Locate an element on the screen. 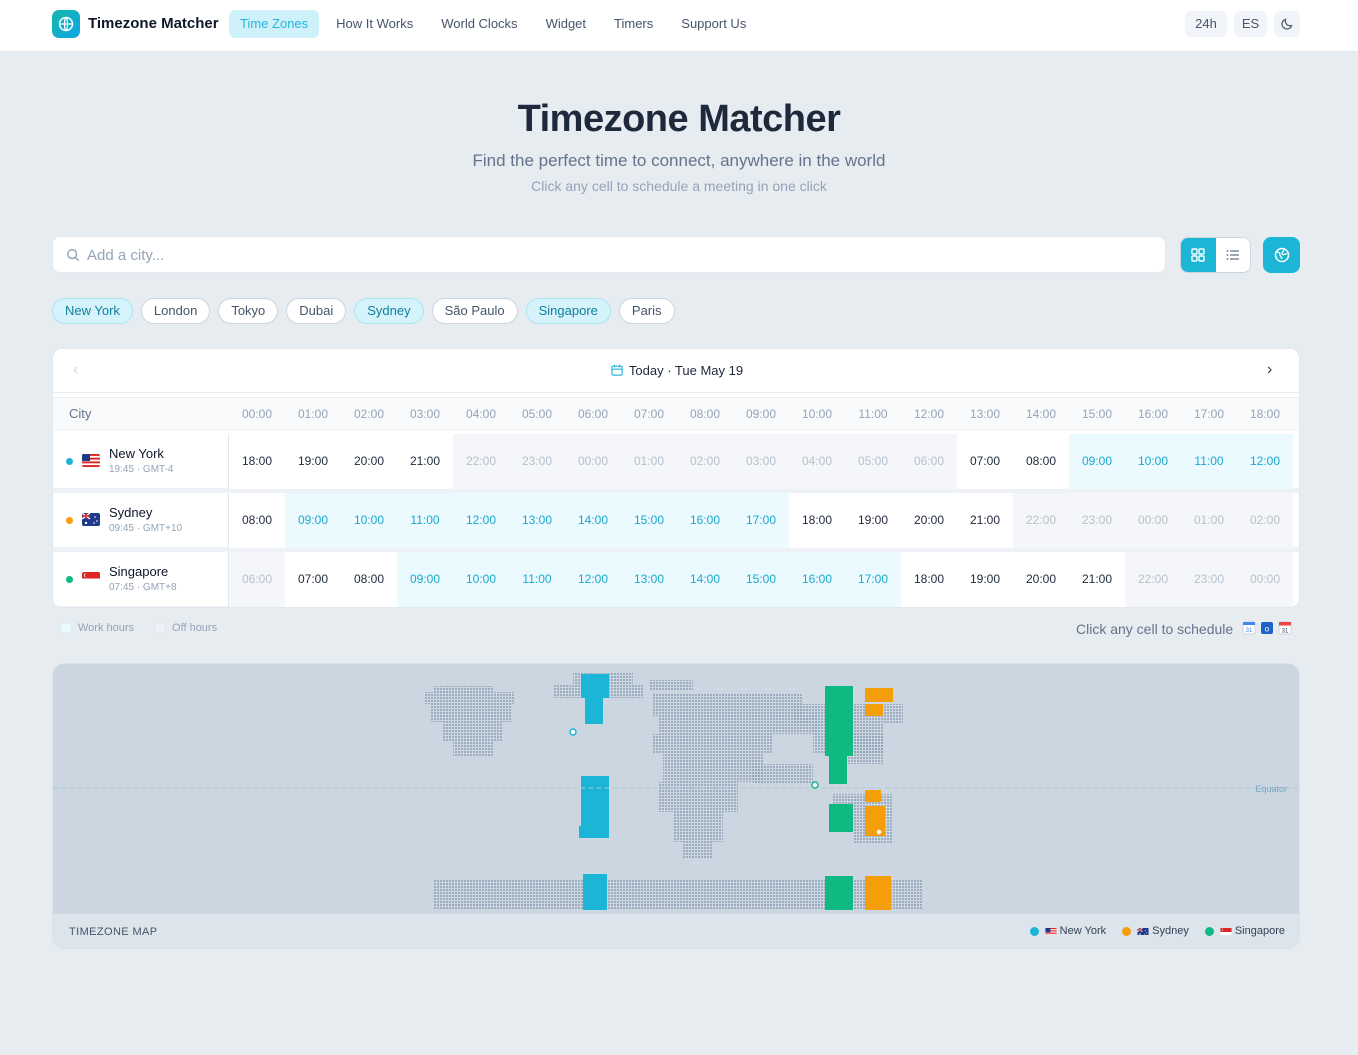 The width and height of the screenshot is (1358, 1055). previous-day-chevron-icon: ‹ is located at coordinates (76, 369).